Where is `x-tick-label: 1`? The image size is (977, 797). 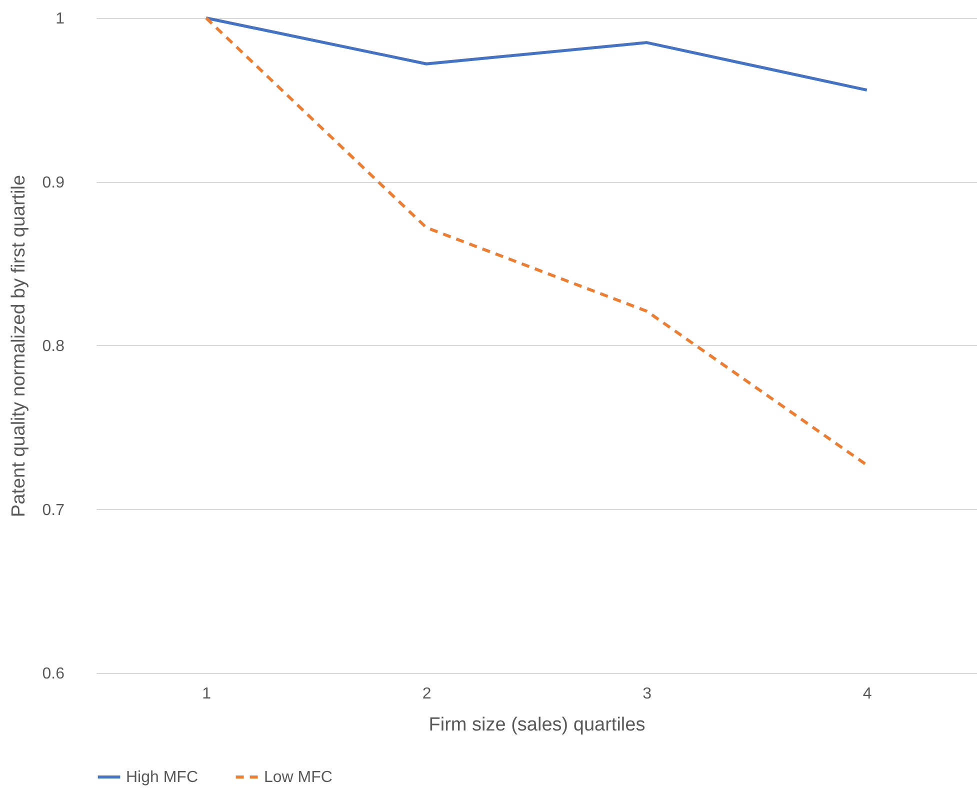
x-tick-label: 1 is located at coordinates (207, 694).